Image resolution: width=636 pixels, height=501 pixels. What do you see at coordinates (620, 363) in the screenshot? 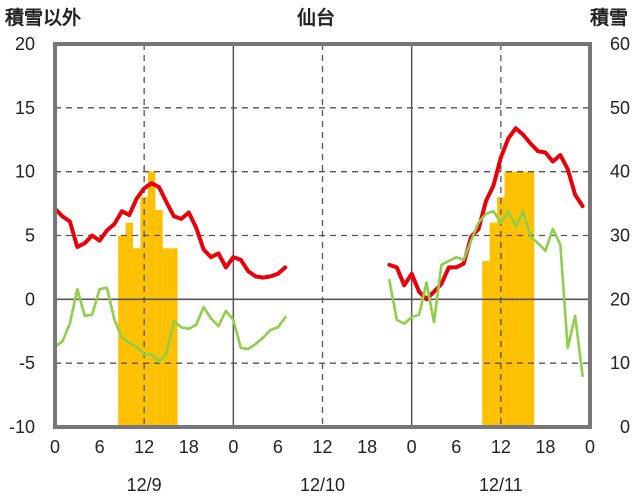
I see `y-tick-label-right: 10` at bounding box center [620, 363].